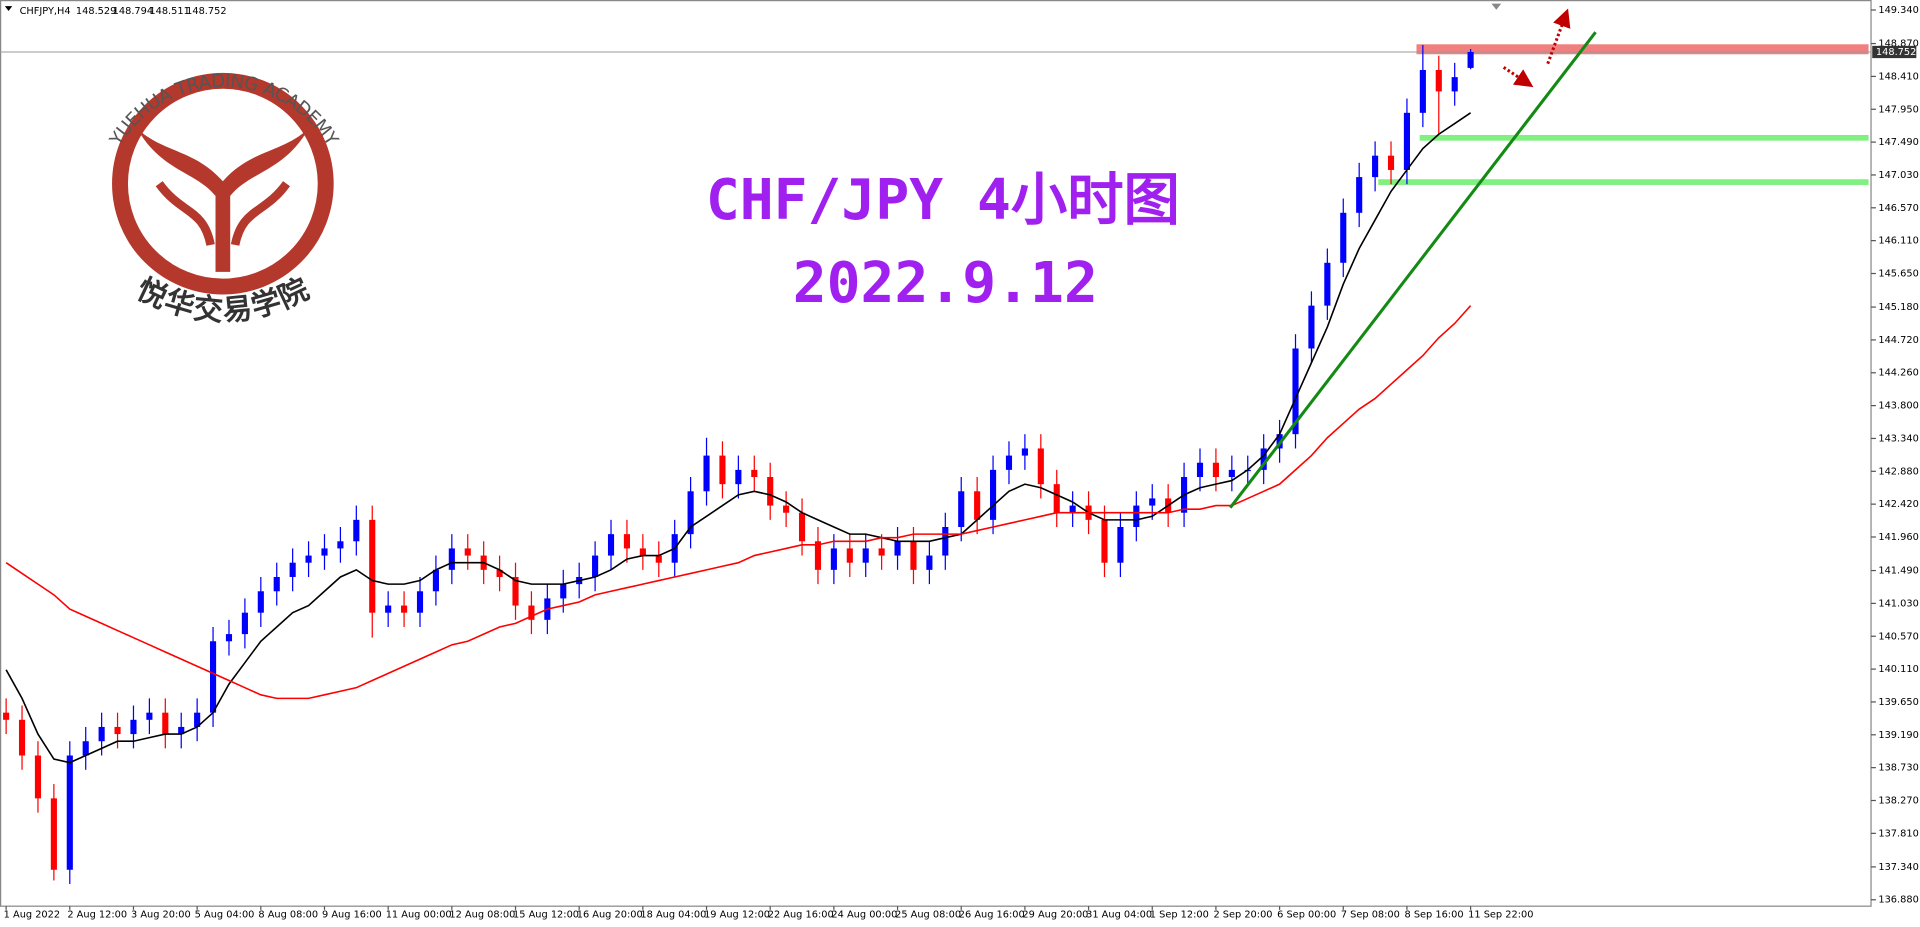 The height and width of the screenshot is (927, 1920). I want to click on y-tick-label: 137.340, so click(1898, 867).